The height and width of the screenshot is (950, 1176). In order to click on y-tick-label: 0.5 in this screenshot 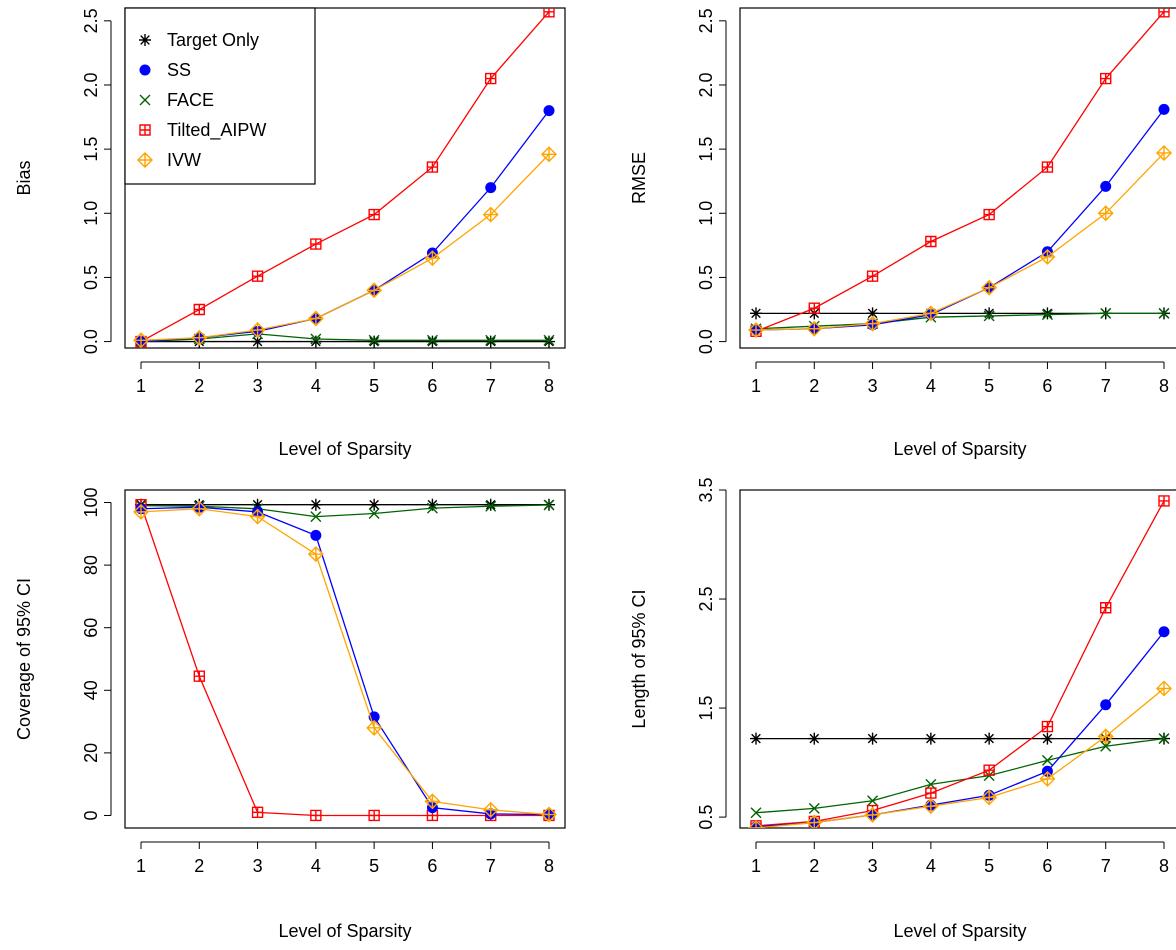, I will do `click(706, 277)`.